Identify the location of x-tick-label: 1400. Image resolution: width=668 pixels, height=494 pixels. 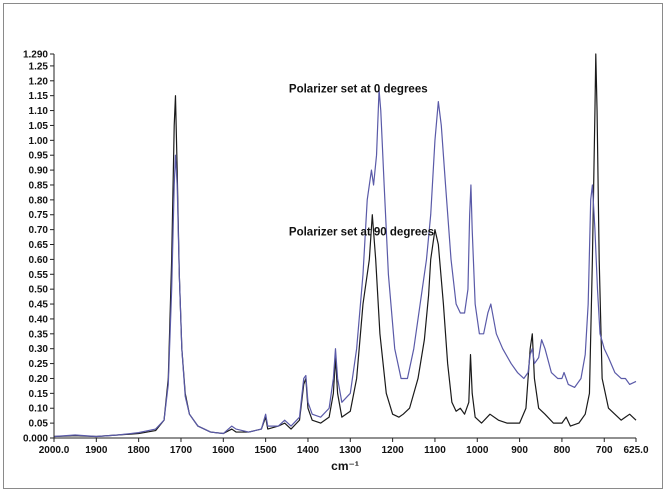
(308, 450).